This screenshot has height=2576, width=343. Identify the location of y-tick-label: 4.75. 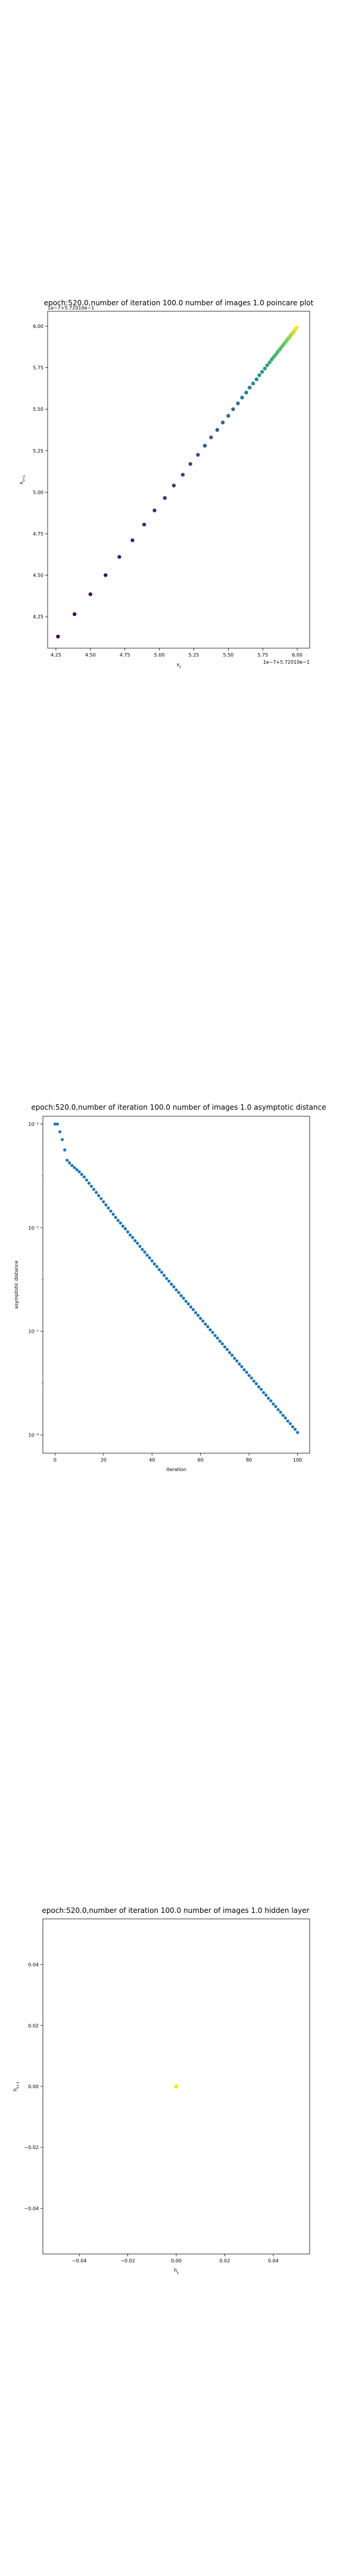
(38, 534).